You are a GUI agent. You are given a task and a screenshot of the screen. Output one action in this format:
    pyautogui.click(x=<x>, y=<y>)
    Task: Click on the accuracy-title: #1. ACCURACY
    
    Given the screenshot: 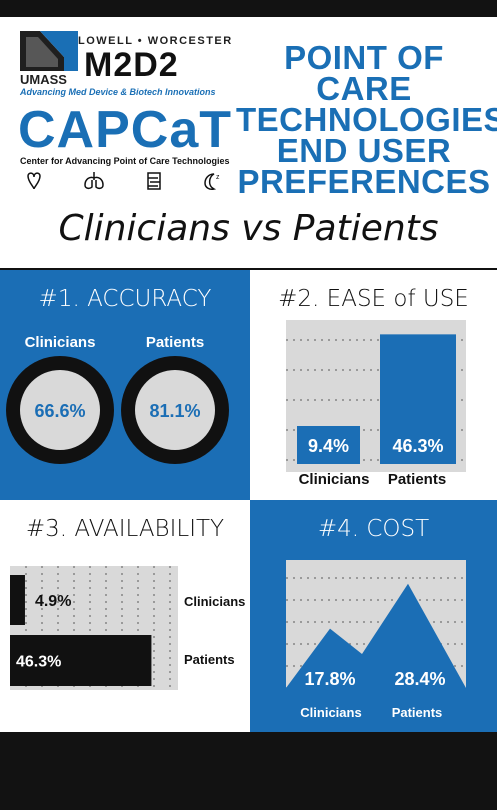 What is the action you would take?
    pyautogui.click(x=125, y=299)
    